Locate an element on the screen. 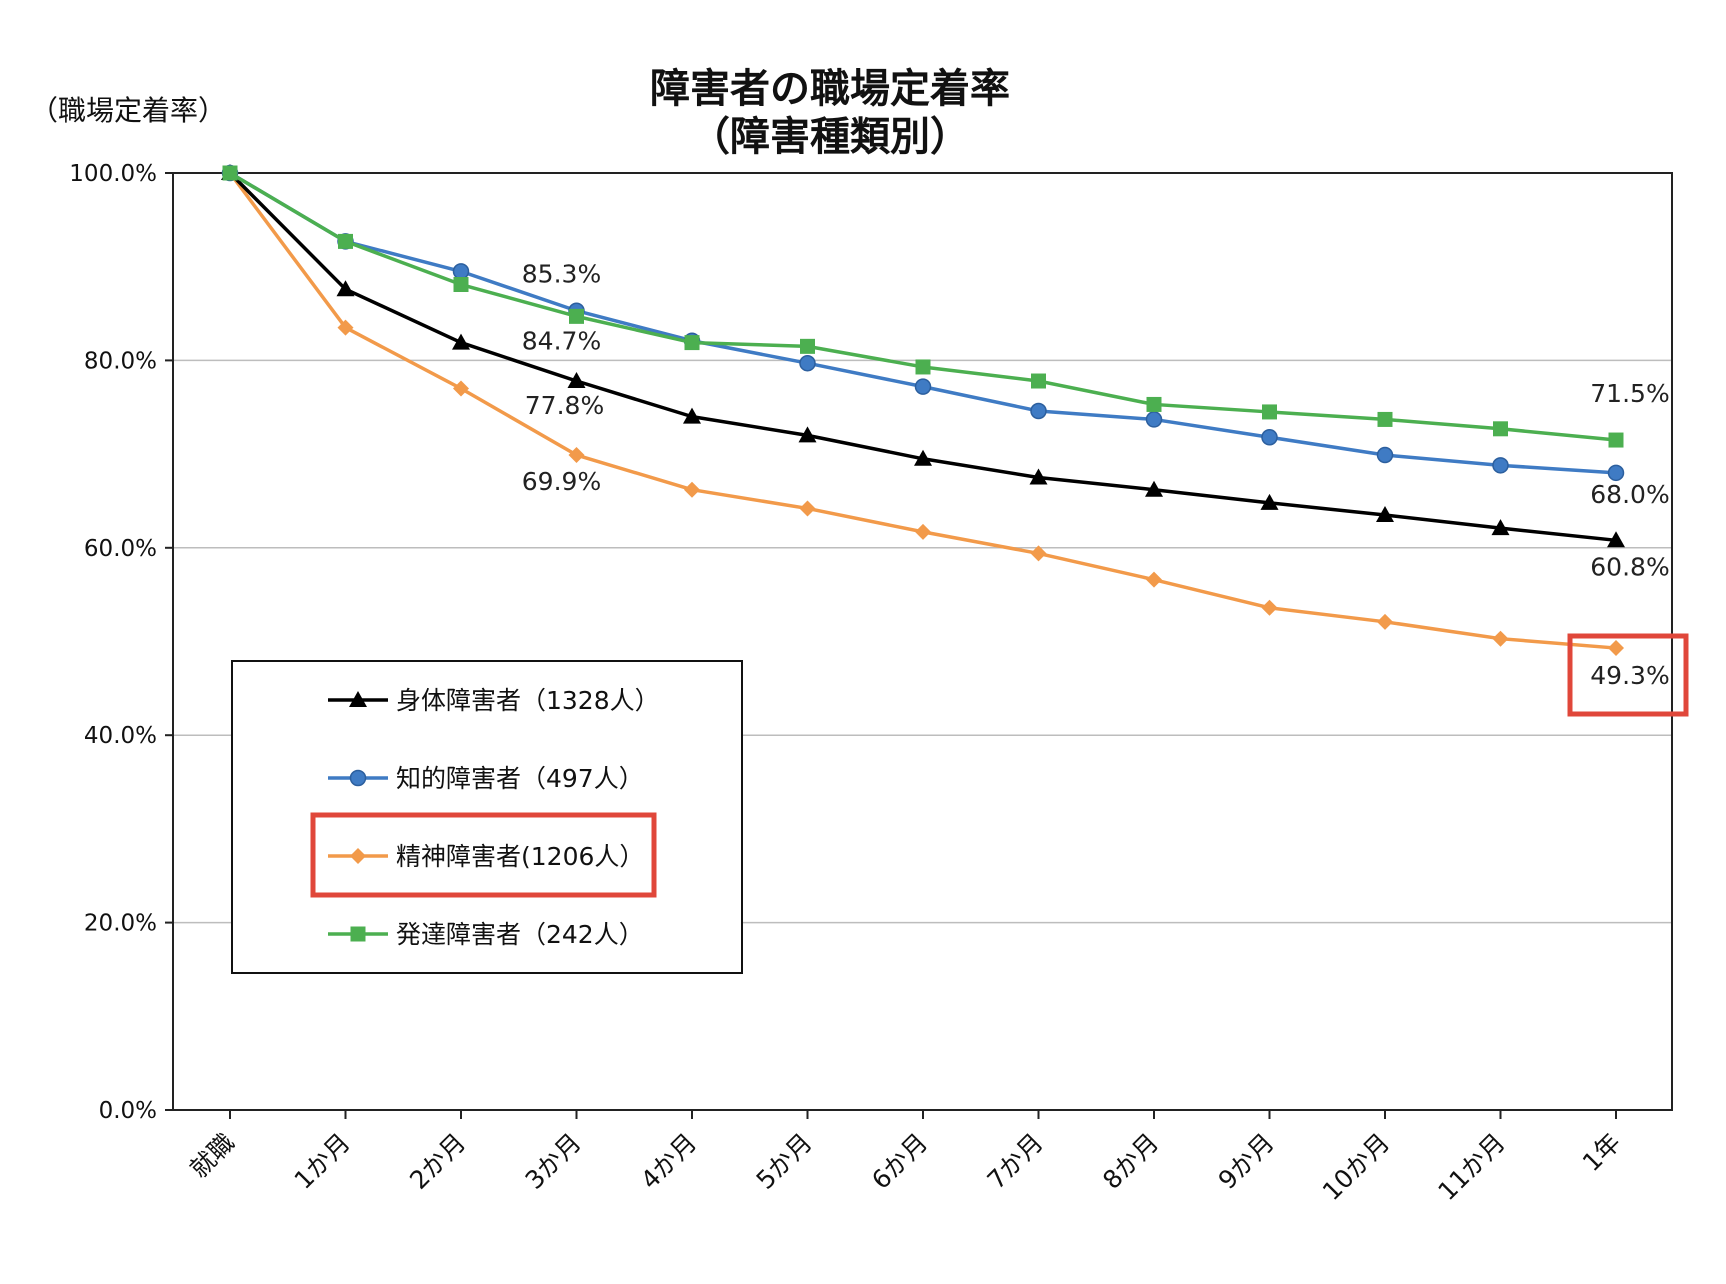 The height and width of the screenshot is (1284, 1726). chart-title-line2: （障害種類別） is located at coordinates (830, 137).